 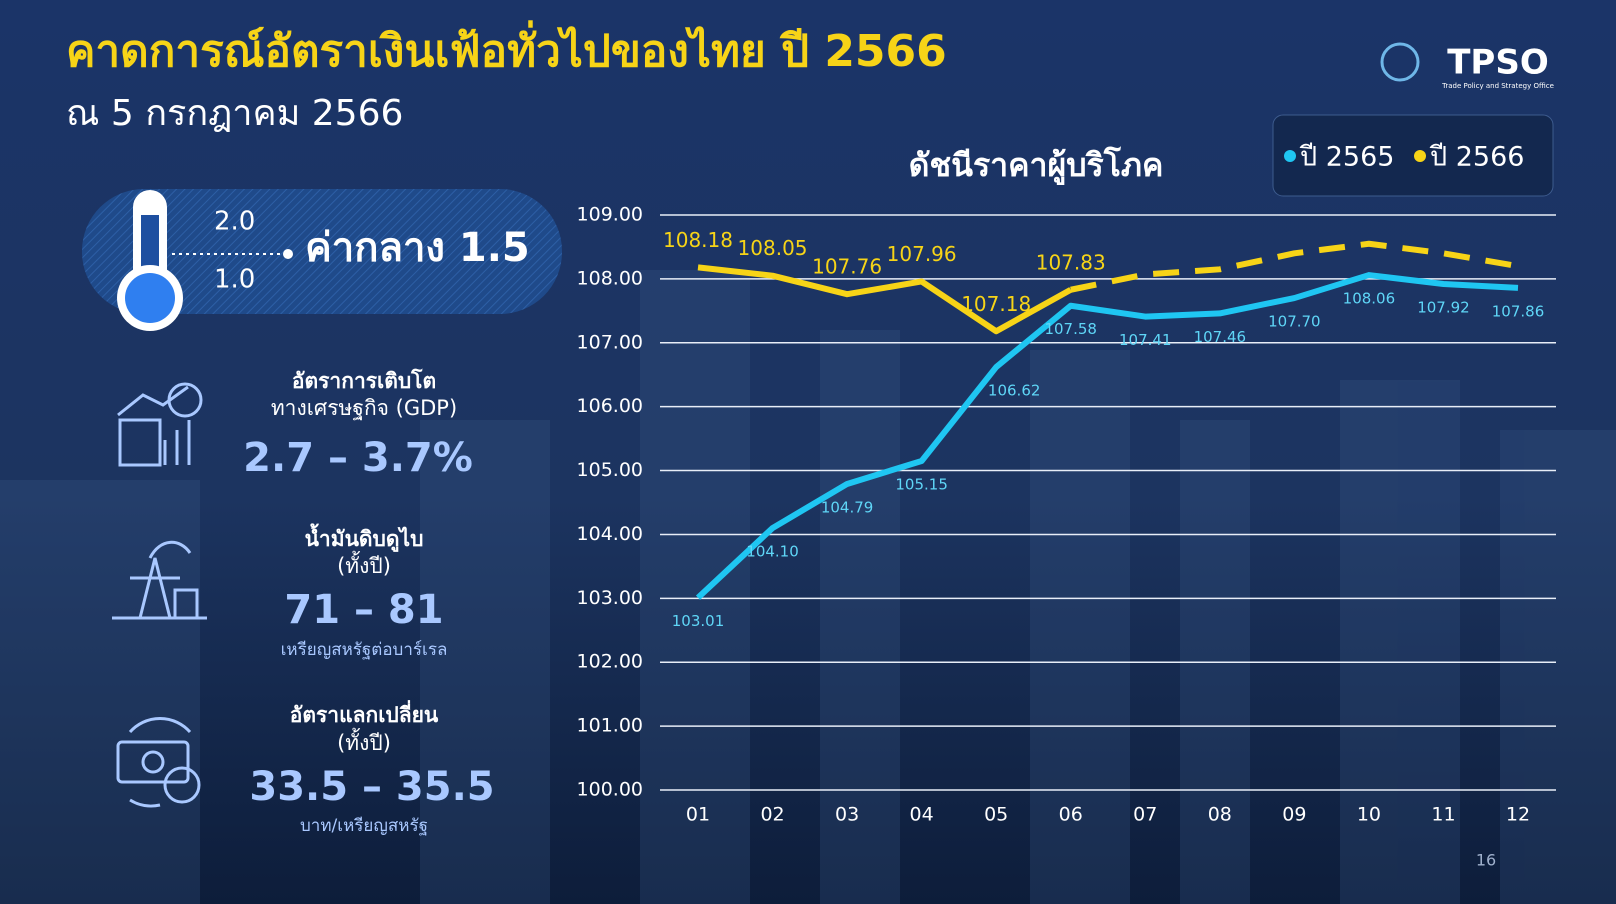 What do you see at coordinates (234, 222) in the screenshot?
I see `inflation-high: 2.0` at bounding box center [234, 222].